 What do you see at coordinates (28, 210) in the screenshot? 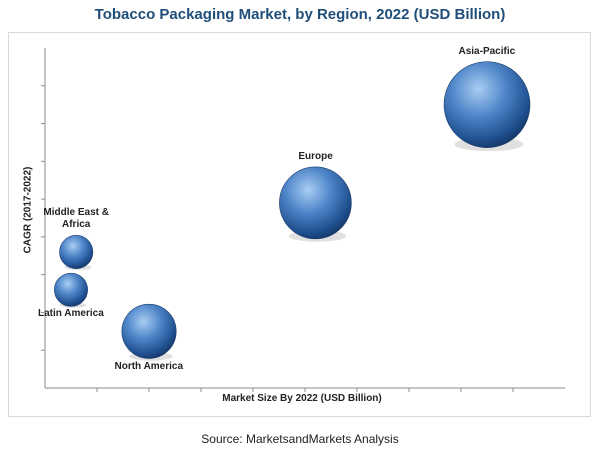
I see `y-axis-label: CAGR (2017-2022)` at bounding box center [28, 210].